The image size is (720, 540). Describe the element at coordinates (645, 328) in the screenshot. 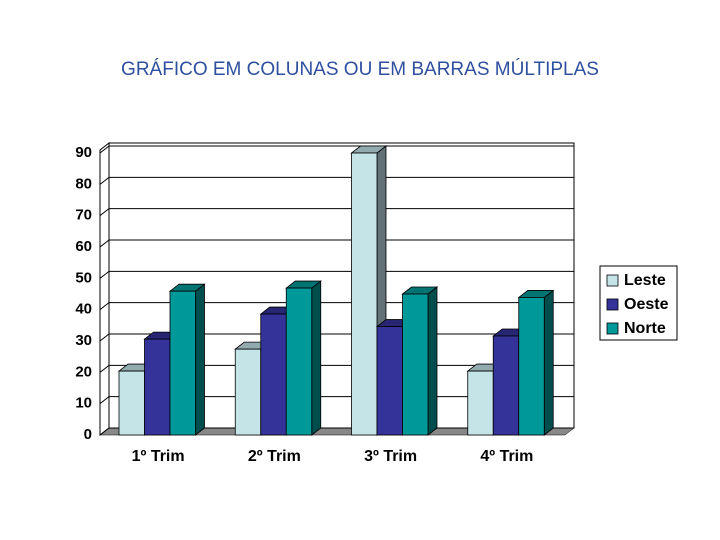

I see `legend-label: Norte` at that location.